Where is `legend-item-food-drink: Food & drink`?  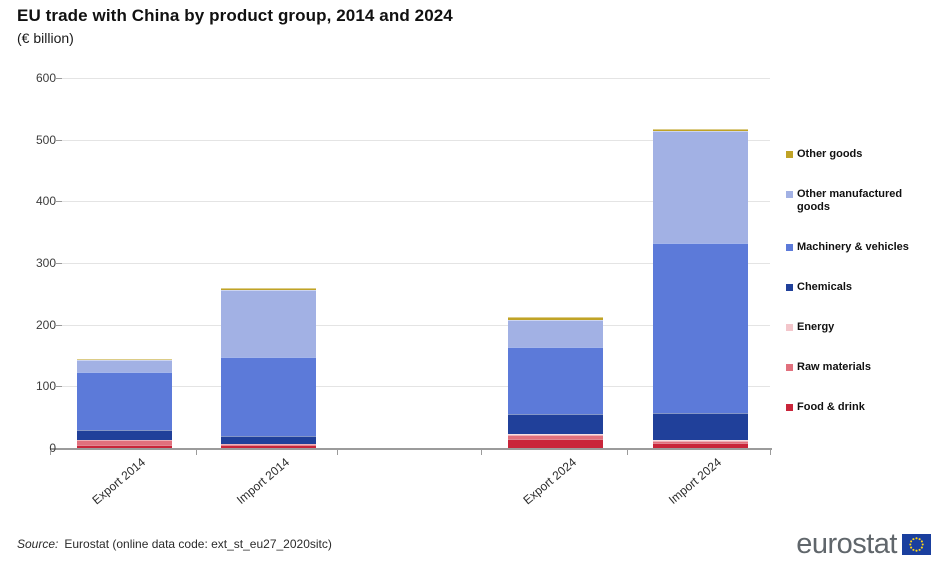
legend-item-food-drink: Food & drink is located at coordinates (864, 407).